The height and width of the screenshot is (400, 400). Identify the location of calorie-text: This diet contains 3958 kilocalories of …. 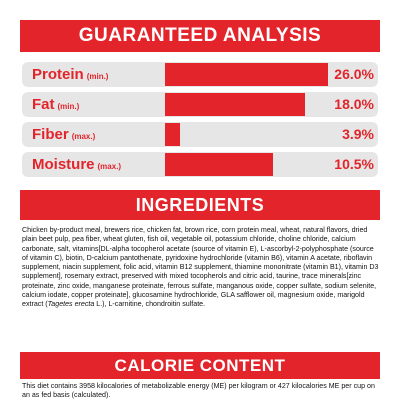
(198, 391).